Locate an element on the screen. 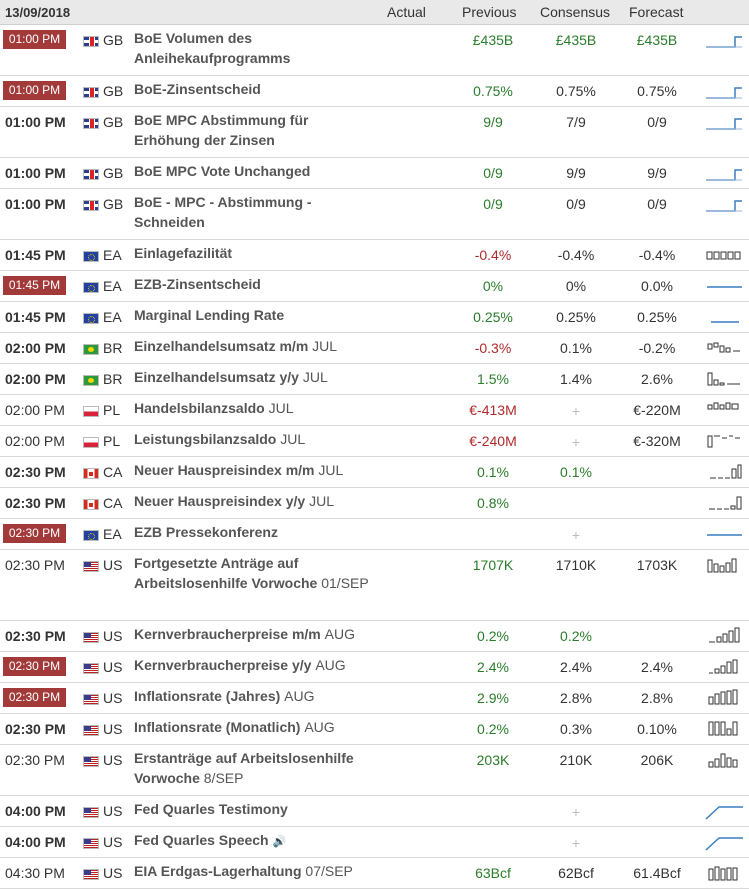  event-name: BoE Volumen des Anleihekaufprogramms is located at coordinates (254, 48).